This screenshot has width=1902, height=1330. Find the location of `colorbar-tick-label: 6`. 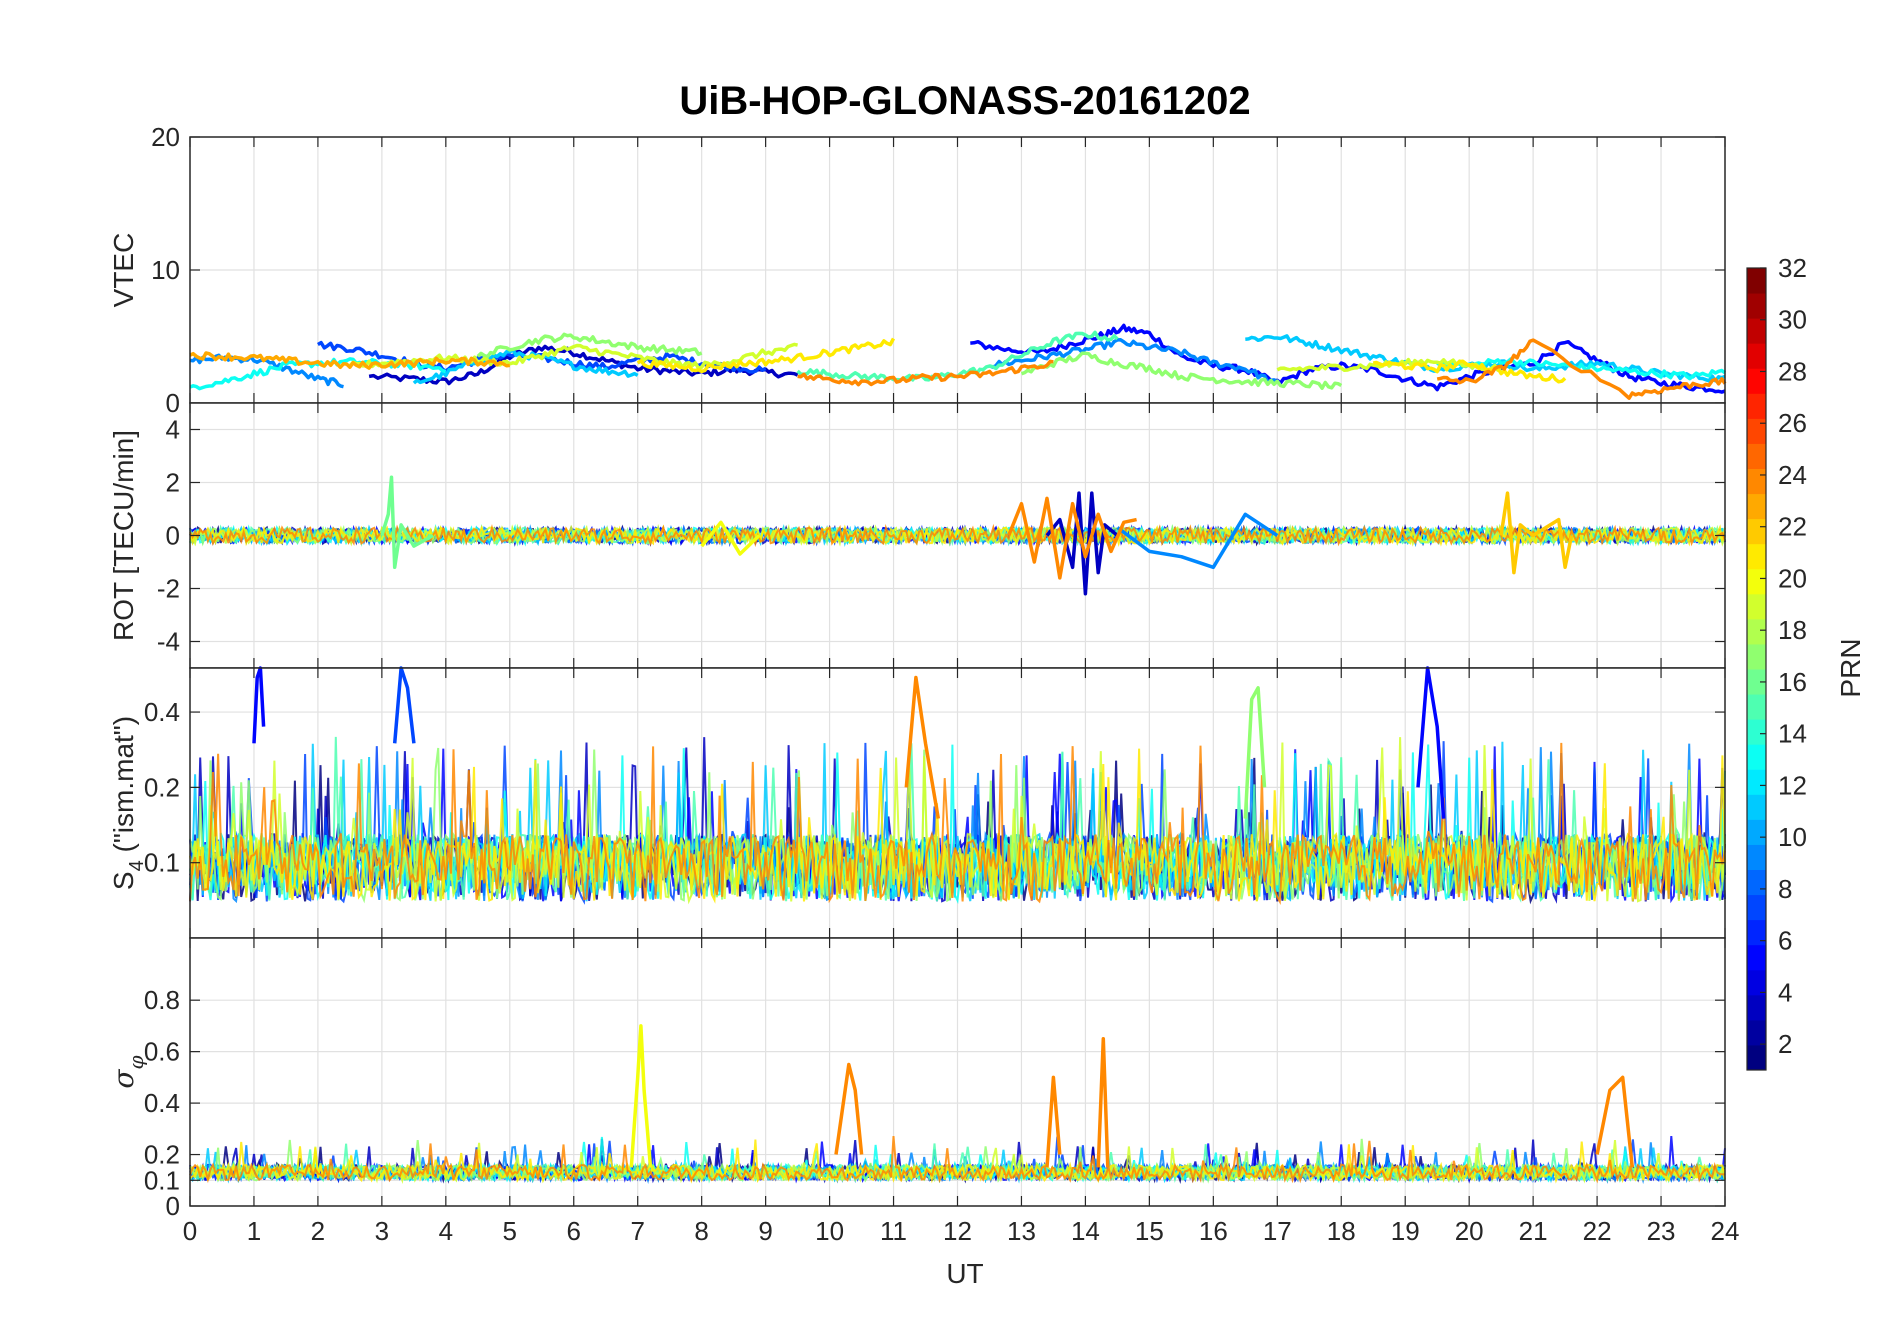

colorbar-tick-label: 6 is located at coordinates (1785, 941).